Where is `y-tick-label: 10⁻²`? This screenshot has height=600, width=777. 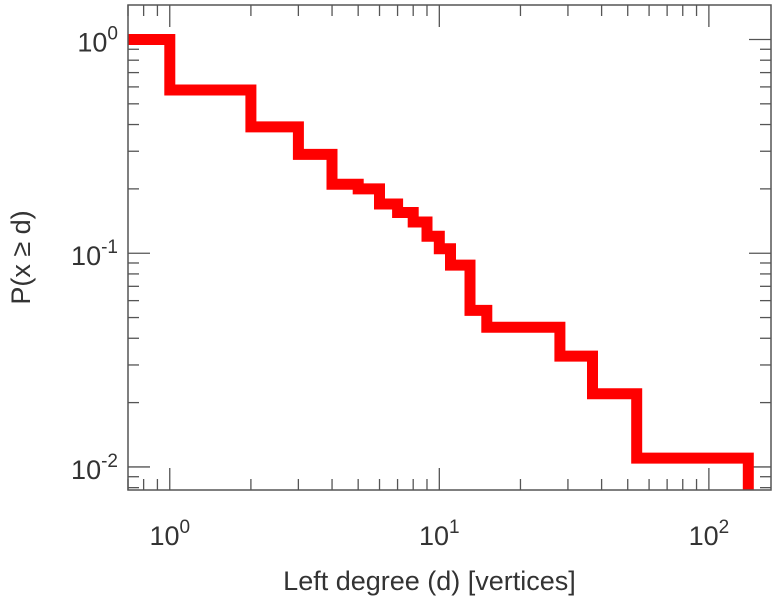 y-tick-label: 10⁻² is located at coordinates (94, 468).